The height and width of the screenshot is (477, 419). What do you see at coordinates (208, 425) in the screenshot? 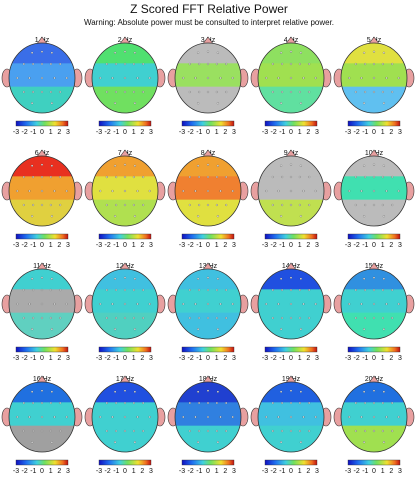
I see `head-map: 18 Hz-3 -2 -1 0 1 2 3` at bounding box center [208, 425].